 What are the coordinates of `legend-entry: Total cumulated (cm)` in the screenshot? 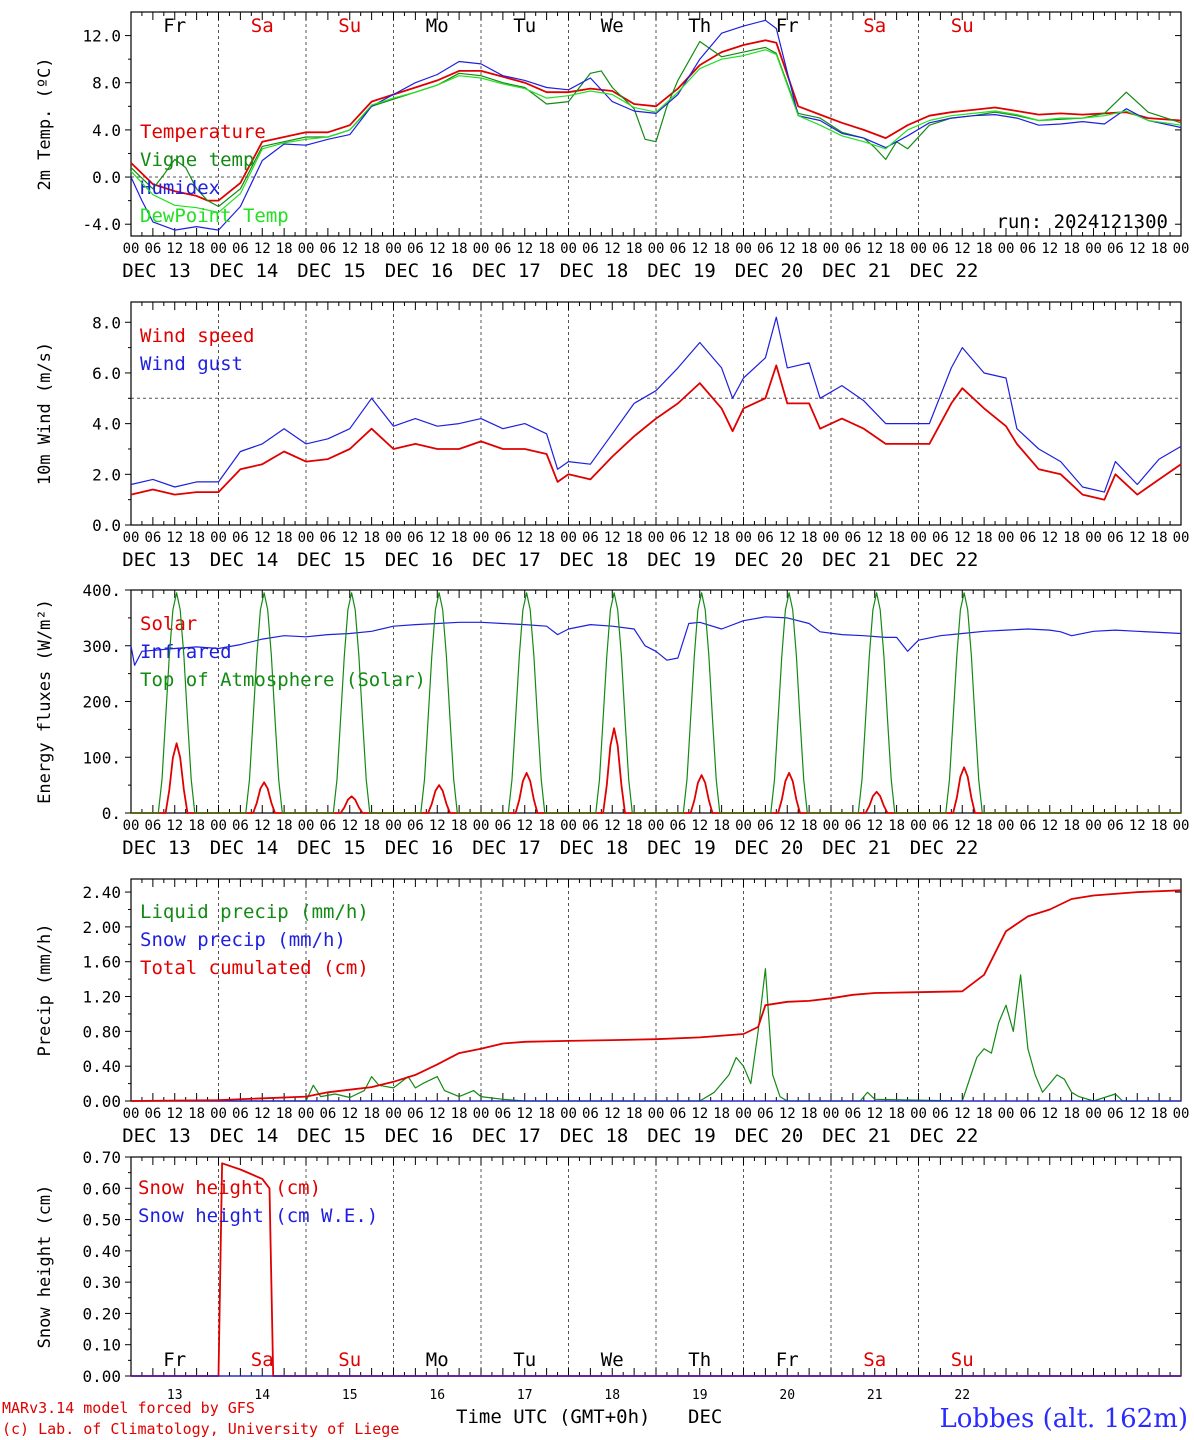 It's located at (254, 968).